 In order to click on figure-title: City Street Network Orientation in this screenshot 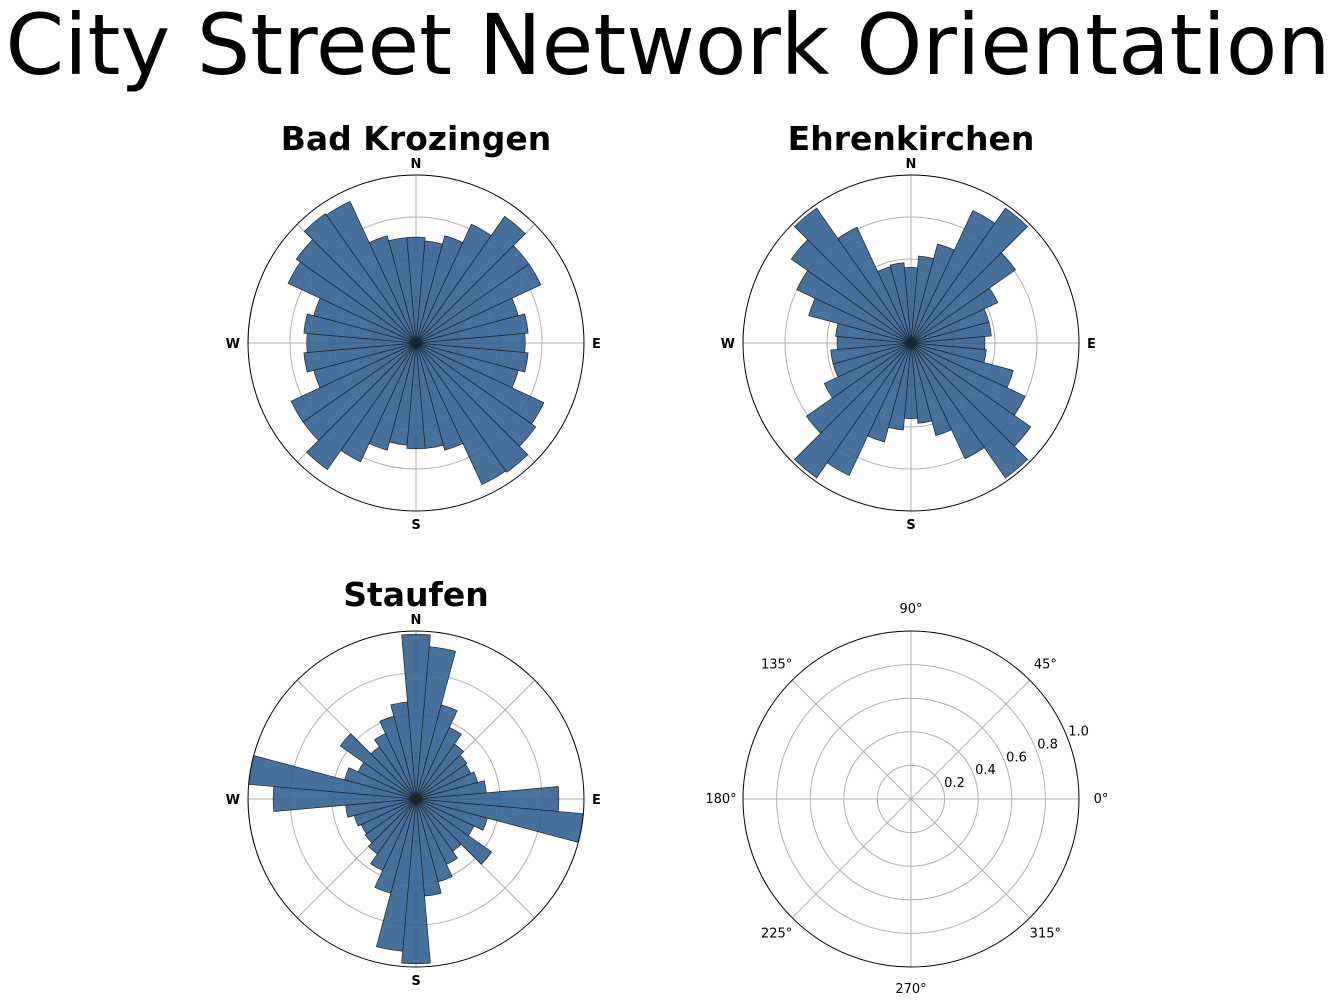, I will do `click(668, 47)`.